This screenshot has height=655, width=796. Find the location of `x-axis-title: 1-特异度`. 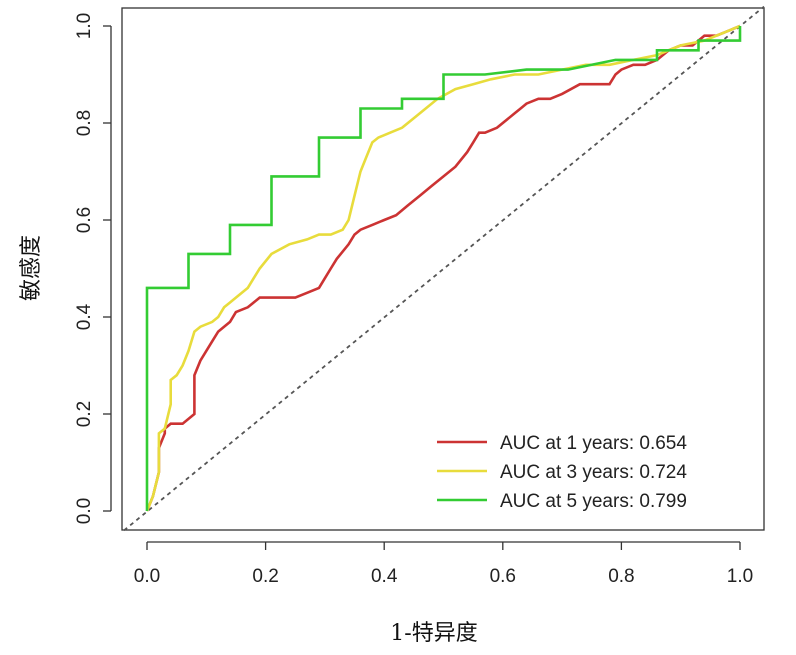

x-axis-title: 1-特异度 is located at coordinates (433, 633).